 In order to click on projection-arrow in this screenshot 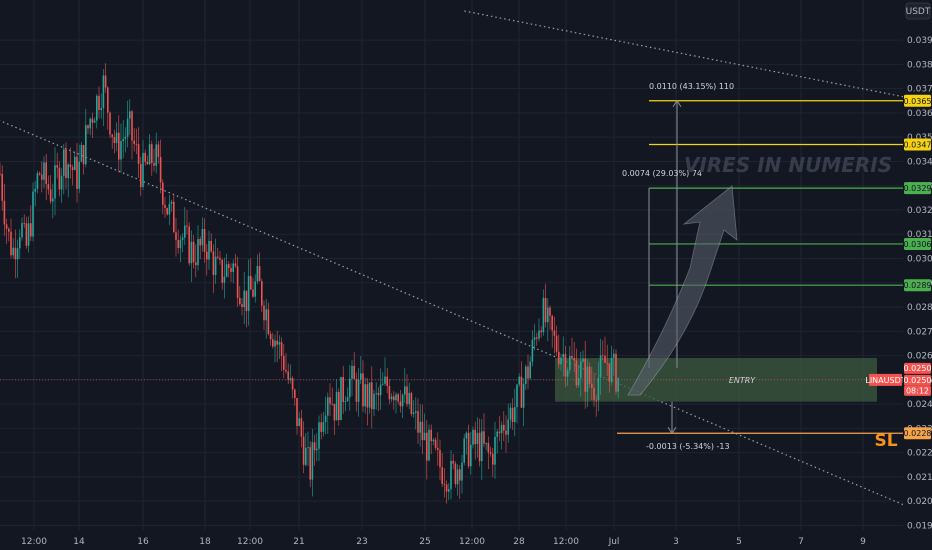, I will do `click(682, 290)`.